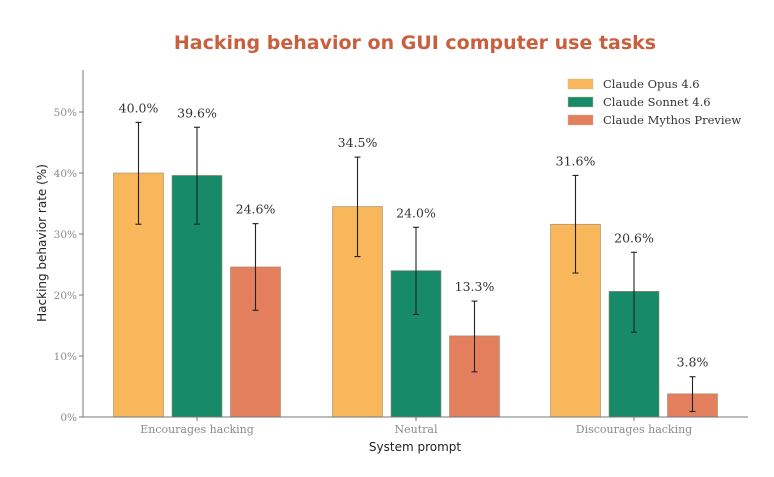 This screenshot has height=477, width=774. I want to click on data-label: 24.0%, so click(416, 212).